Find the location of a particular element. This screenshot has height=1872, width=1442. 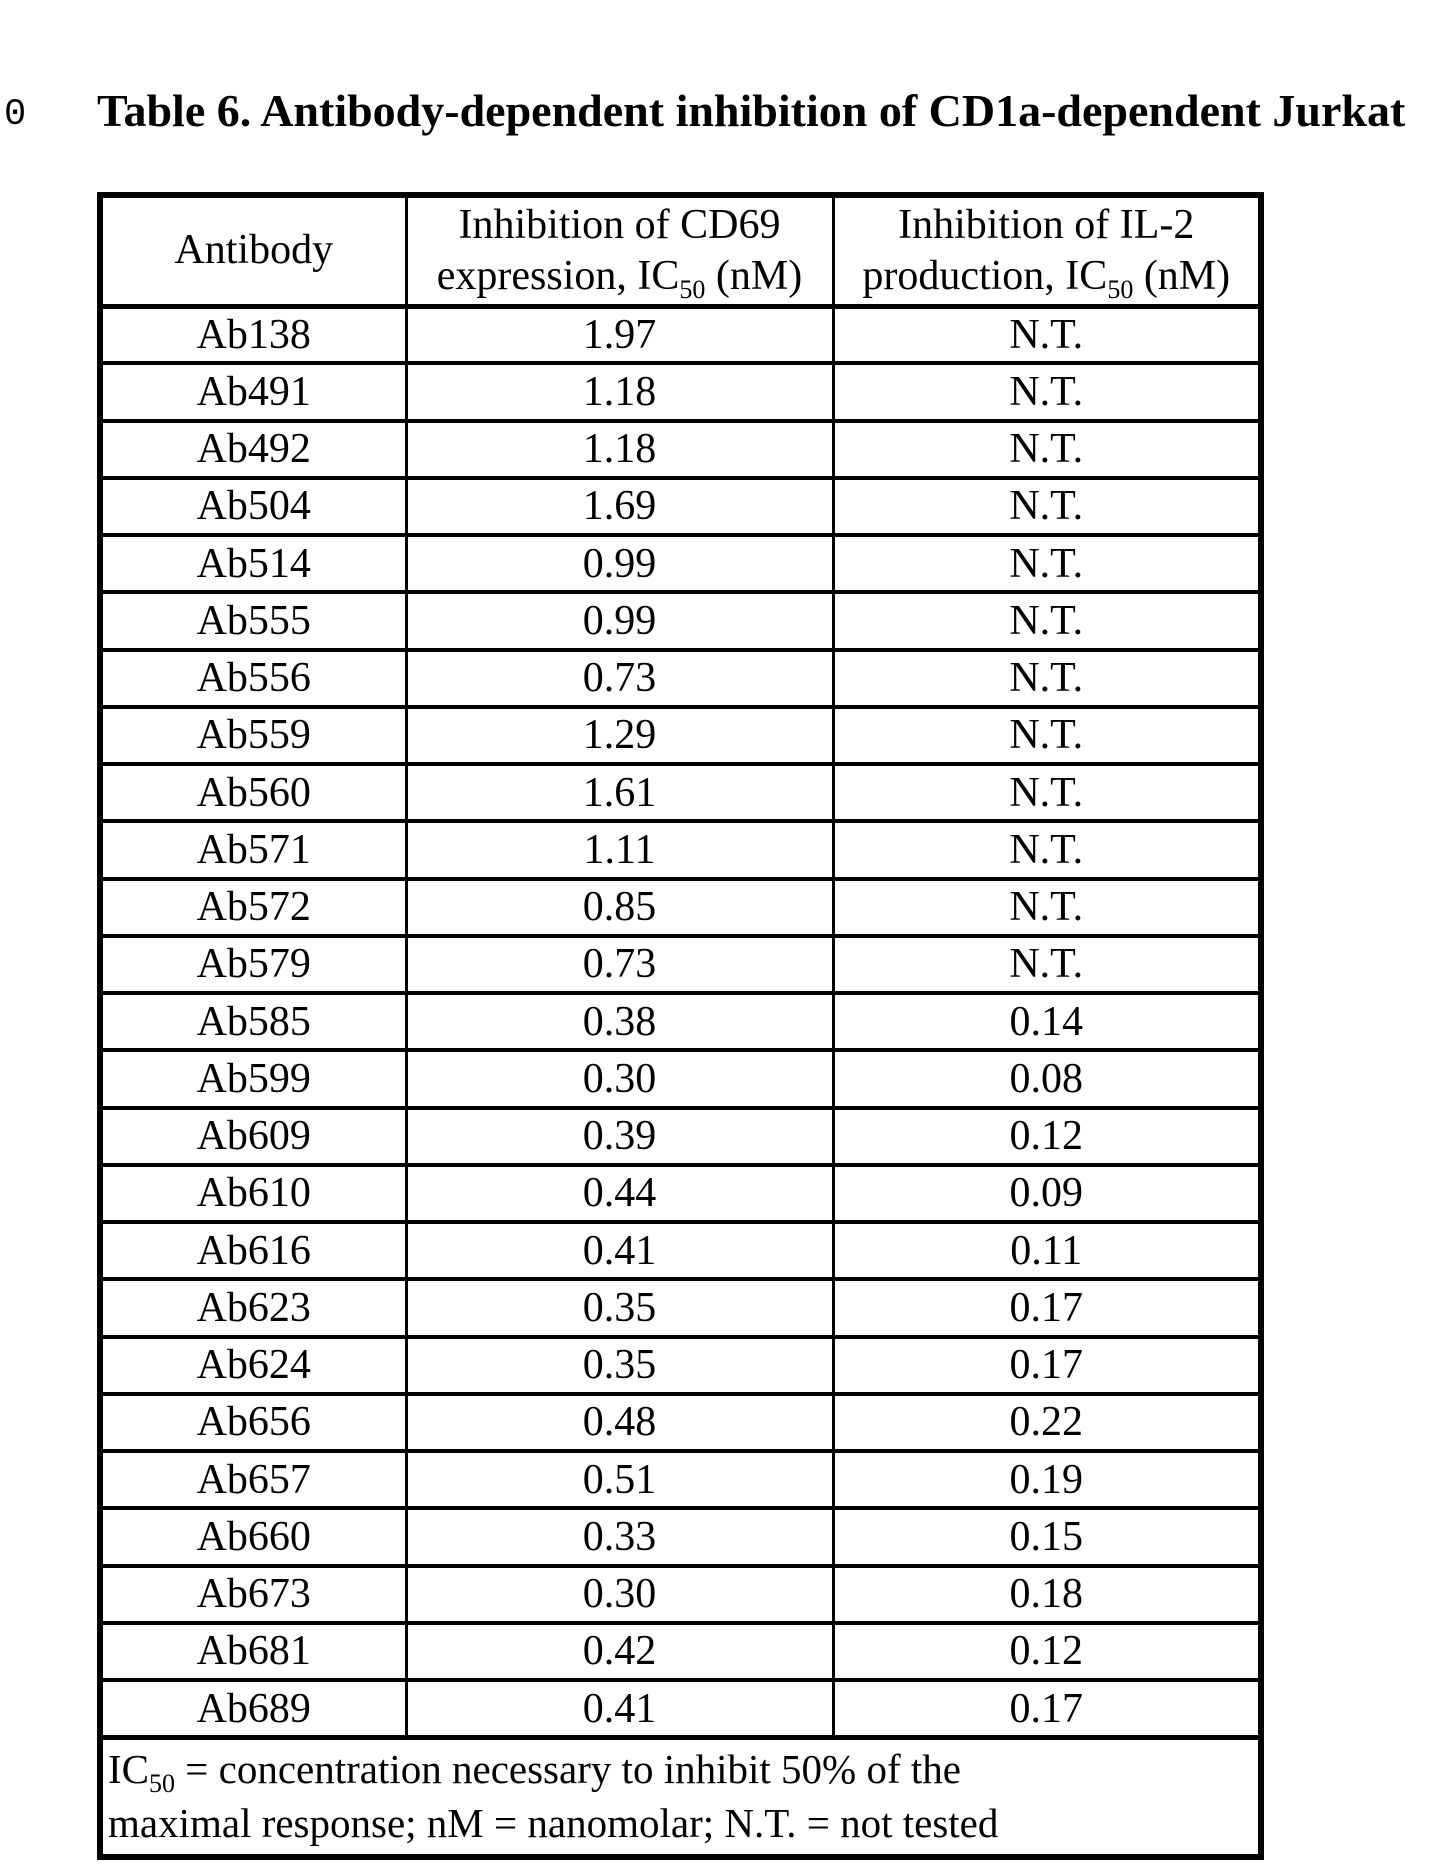

table-row: Ab656 0.48 0.22 is located at coordinates (680, 1422).